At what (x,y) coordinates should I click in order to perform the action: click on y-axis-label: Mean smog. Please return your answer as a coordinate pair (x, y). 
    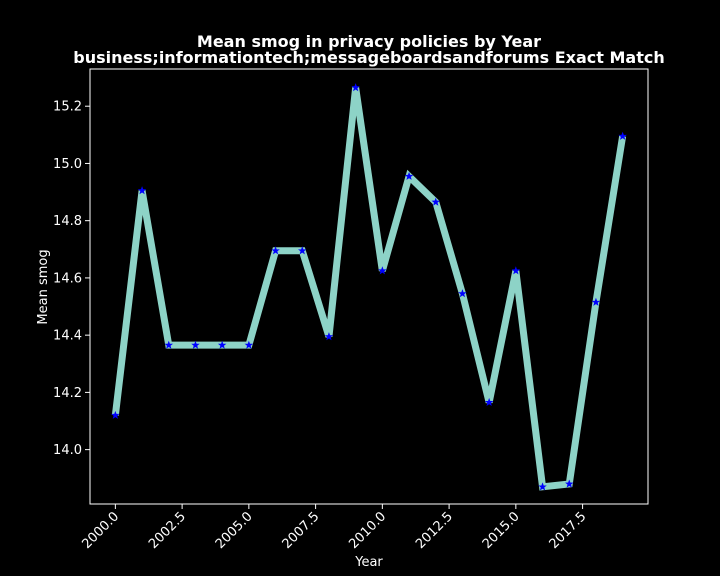
    Looking at the image, I should click on (43, 286).